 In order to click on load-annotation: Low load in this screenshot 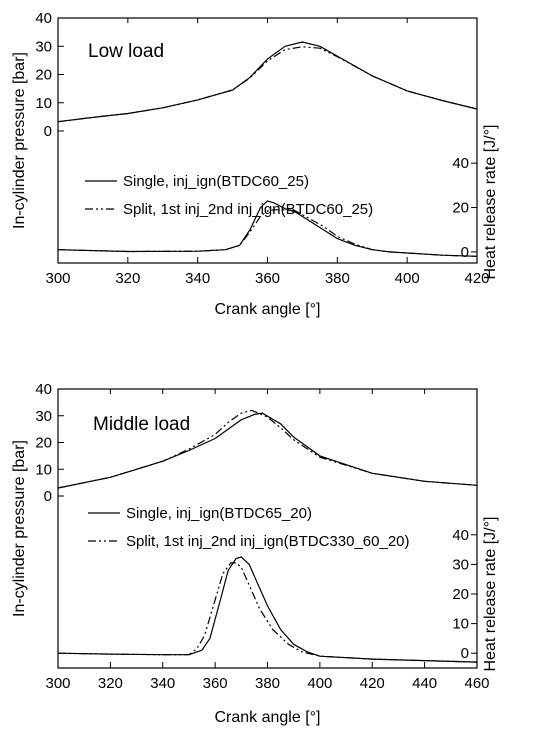, I will do `click(126, 51)`.